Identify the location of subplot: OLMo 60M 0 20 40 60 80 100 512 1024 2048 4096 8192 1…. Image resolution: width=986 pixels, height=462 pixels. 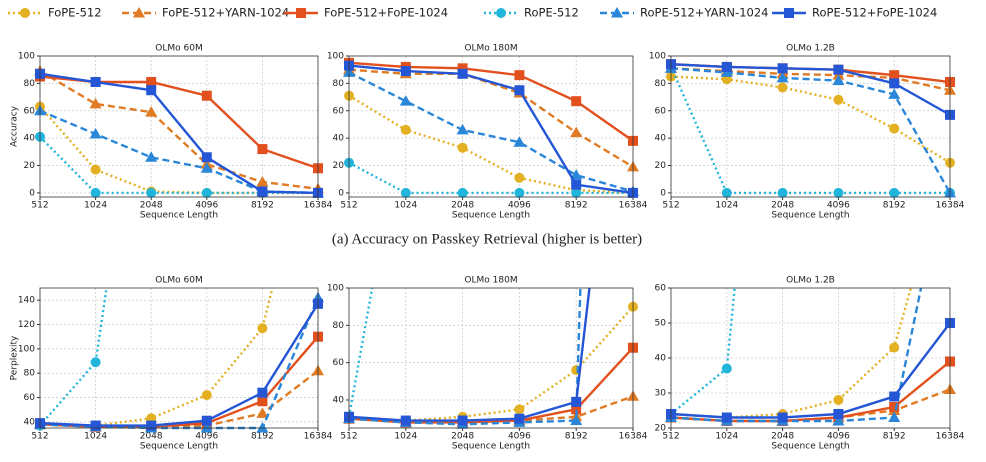
(171, 132).